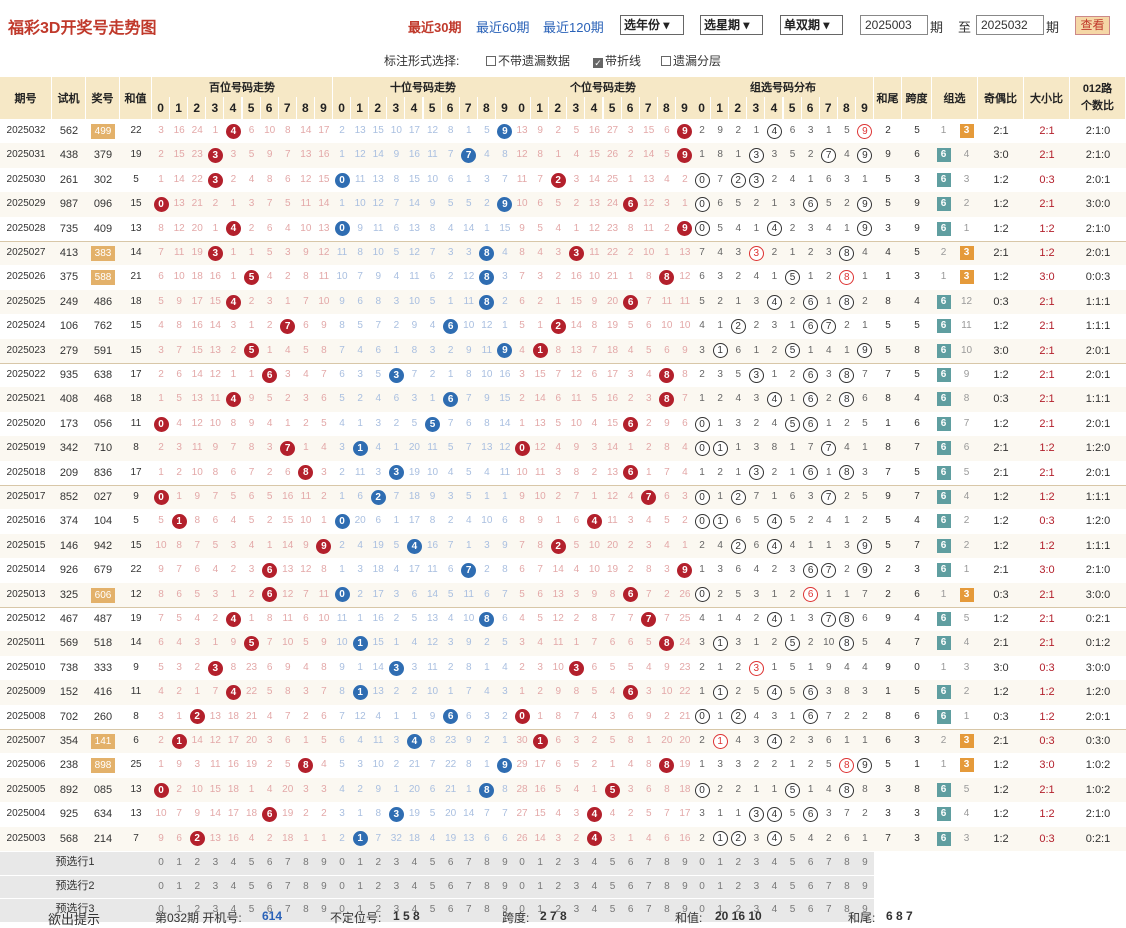 The width and height of the screenshot is (1126, 928). Describe the element at coordinates (731, 25) in the screenshot. I see `week-select: 选星期 ▾` at that location.